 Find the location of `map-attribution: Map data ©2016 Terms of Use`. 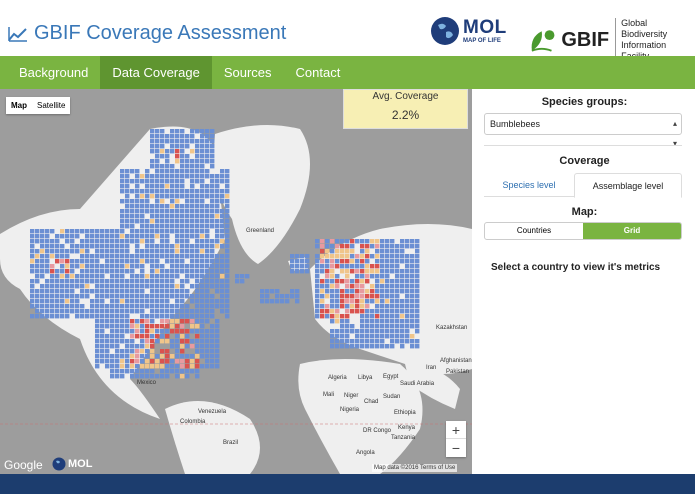

map-attribution: Map data ©2016 Terms of Use is located at coordinates (415, 468).